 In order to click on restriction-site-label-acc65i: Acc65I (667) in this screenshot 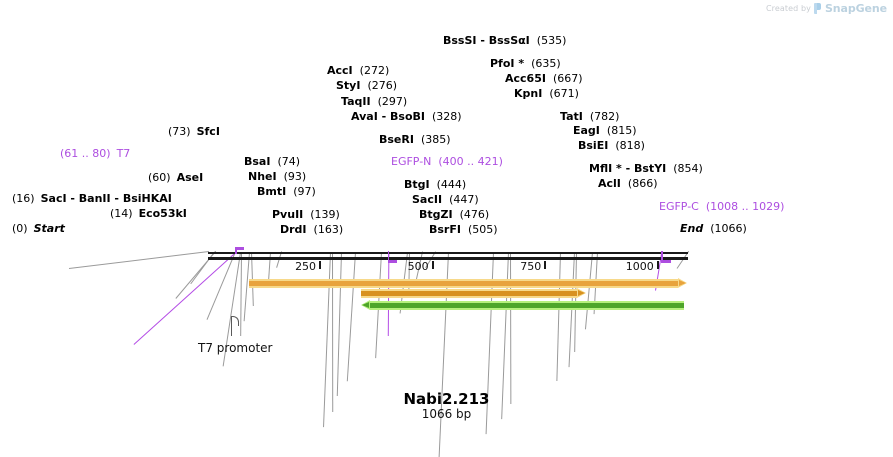, I will do `click(544, 79)`.